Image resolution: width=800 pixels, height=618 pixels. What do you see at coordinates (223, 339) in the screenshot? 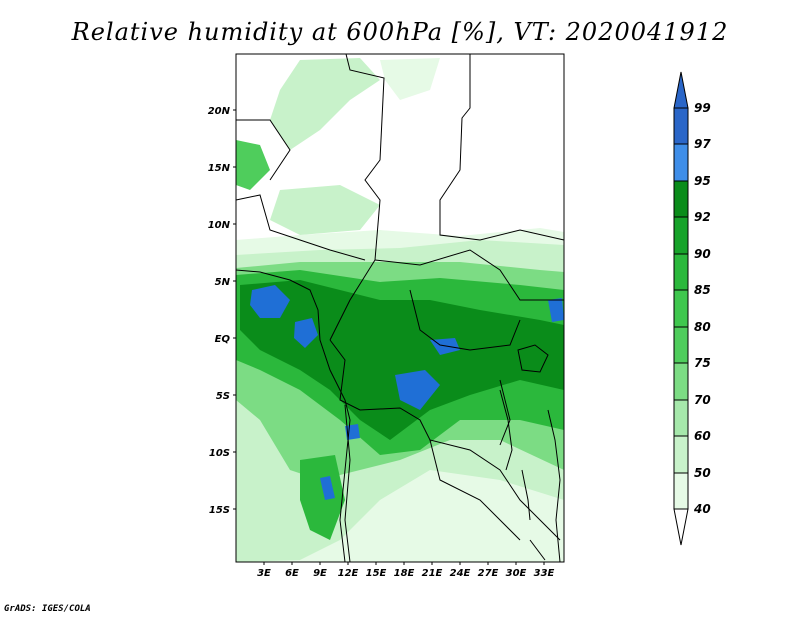
I see `lat-label: EQ` at bounding box center [223, 339].